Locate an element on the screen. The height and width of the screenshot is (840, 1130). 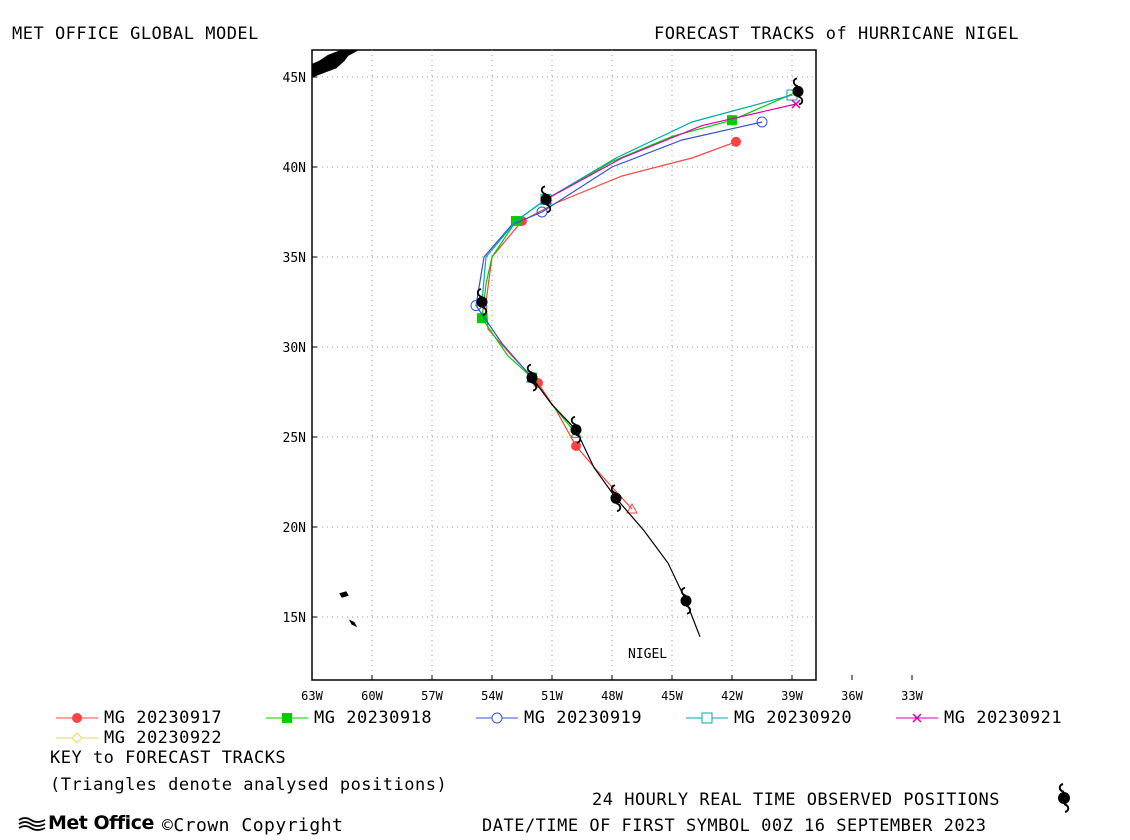
key-note: (Triangles denote analysed positions) is located at coordinates (249, 785).